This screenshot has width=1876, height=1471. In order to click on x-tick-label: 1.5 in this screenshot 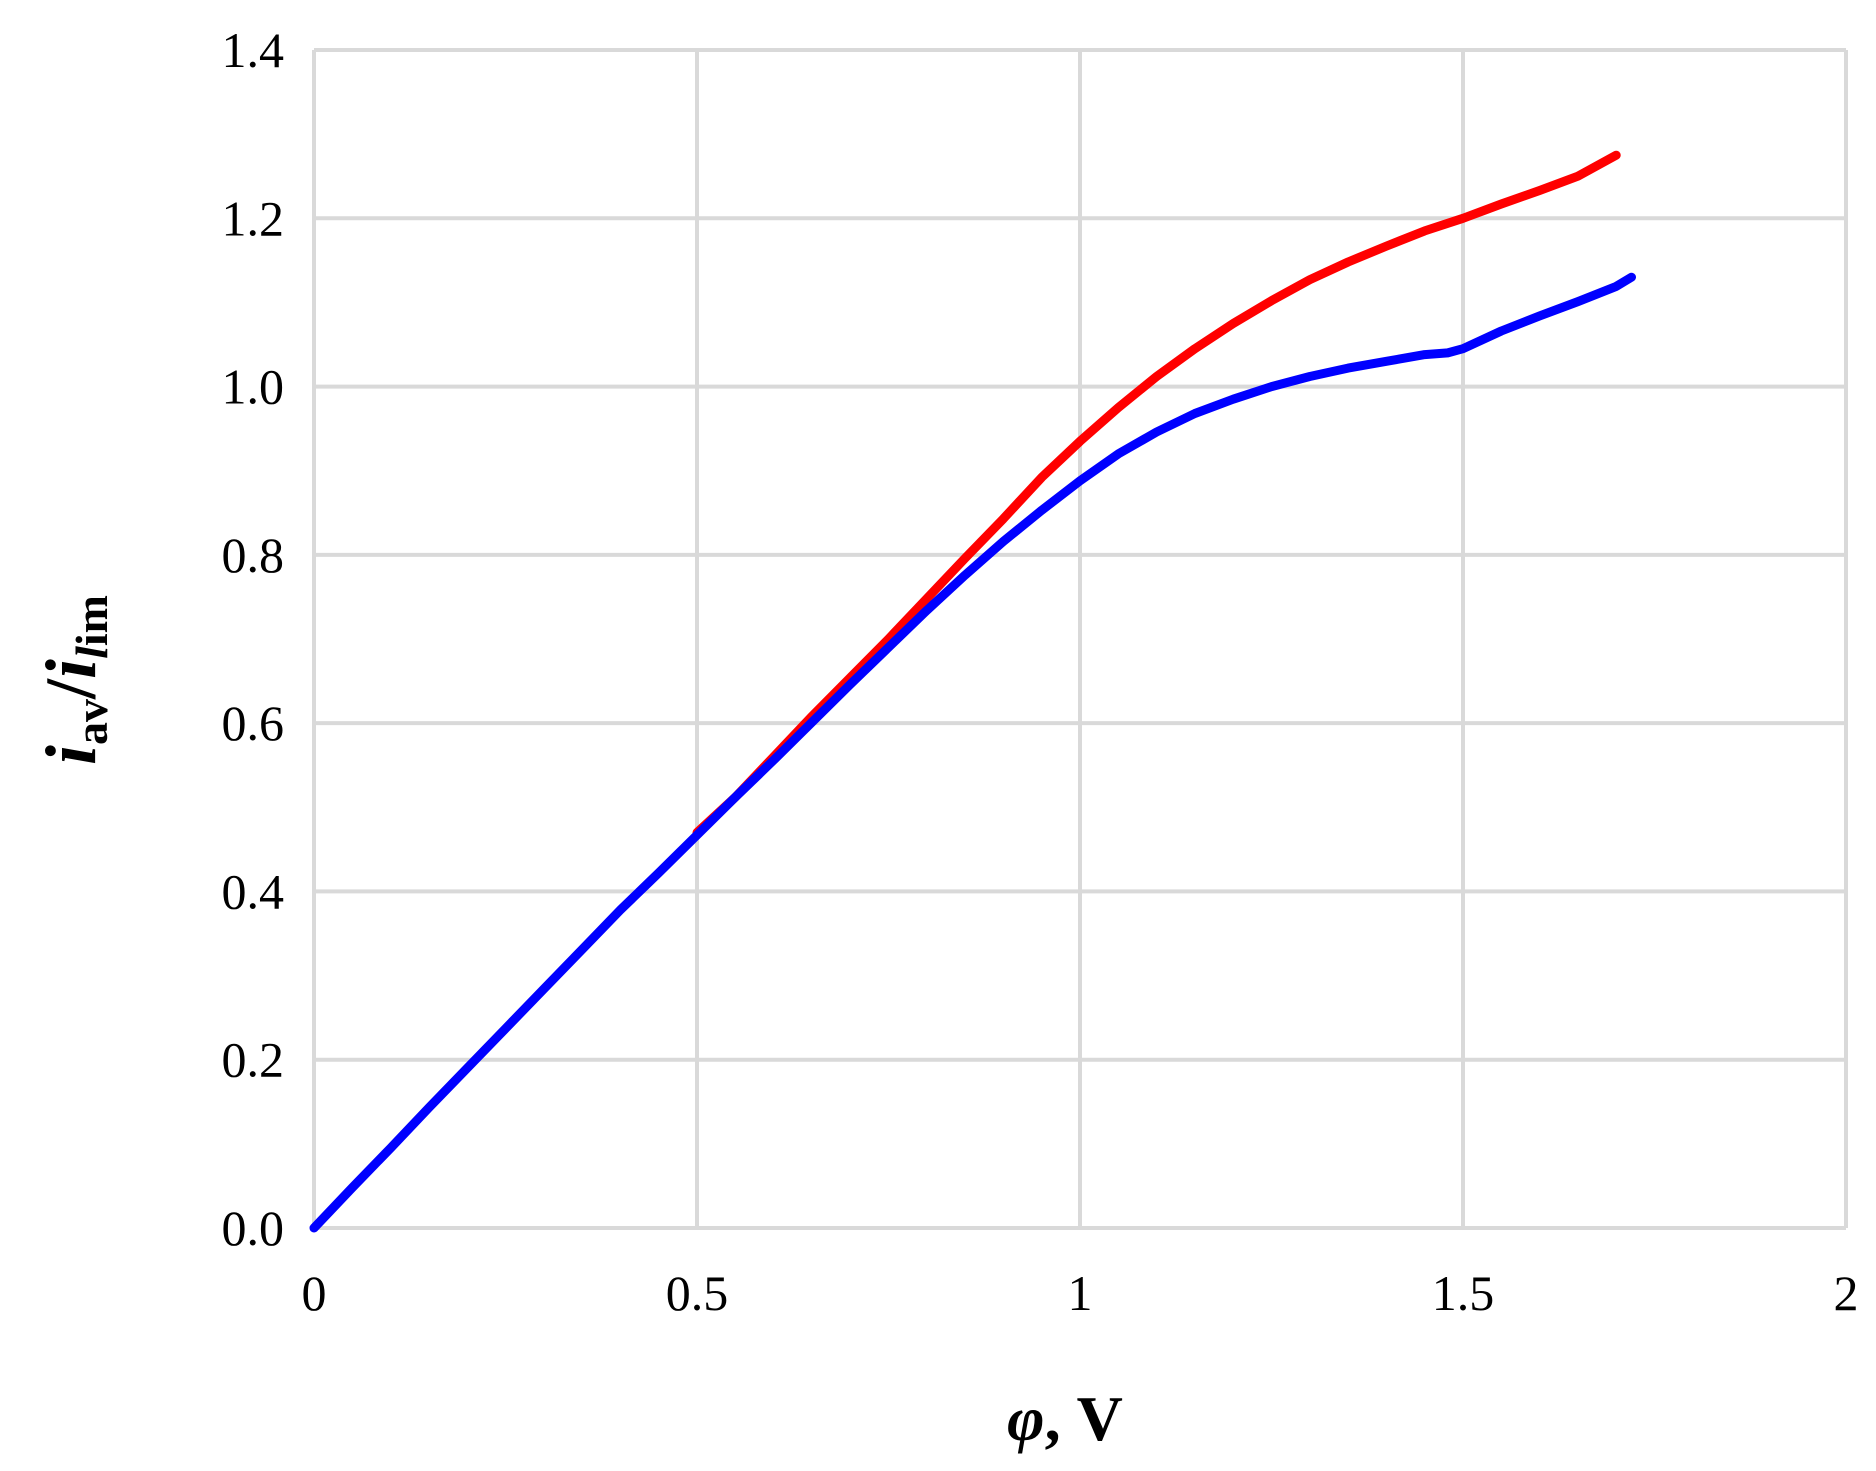, I will do `click(1463, 1293)`.